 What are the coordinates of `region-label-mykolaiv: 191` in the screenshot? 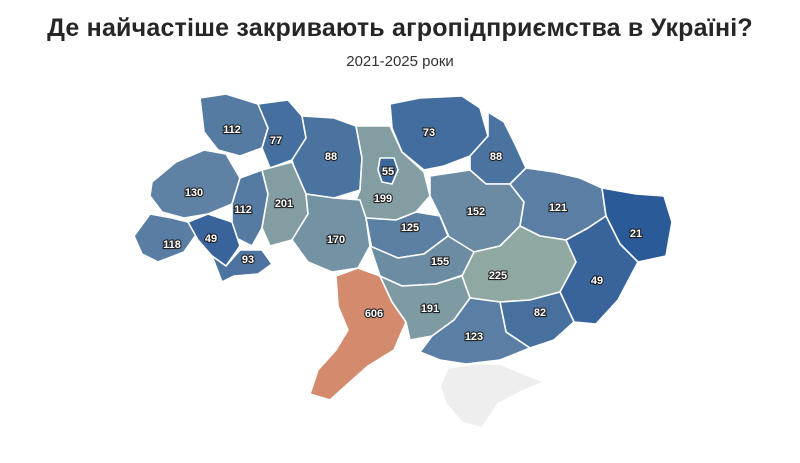 It's located at (430, 309).